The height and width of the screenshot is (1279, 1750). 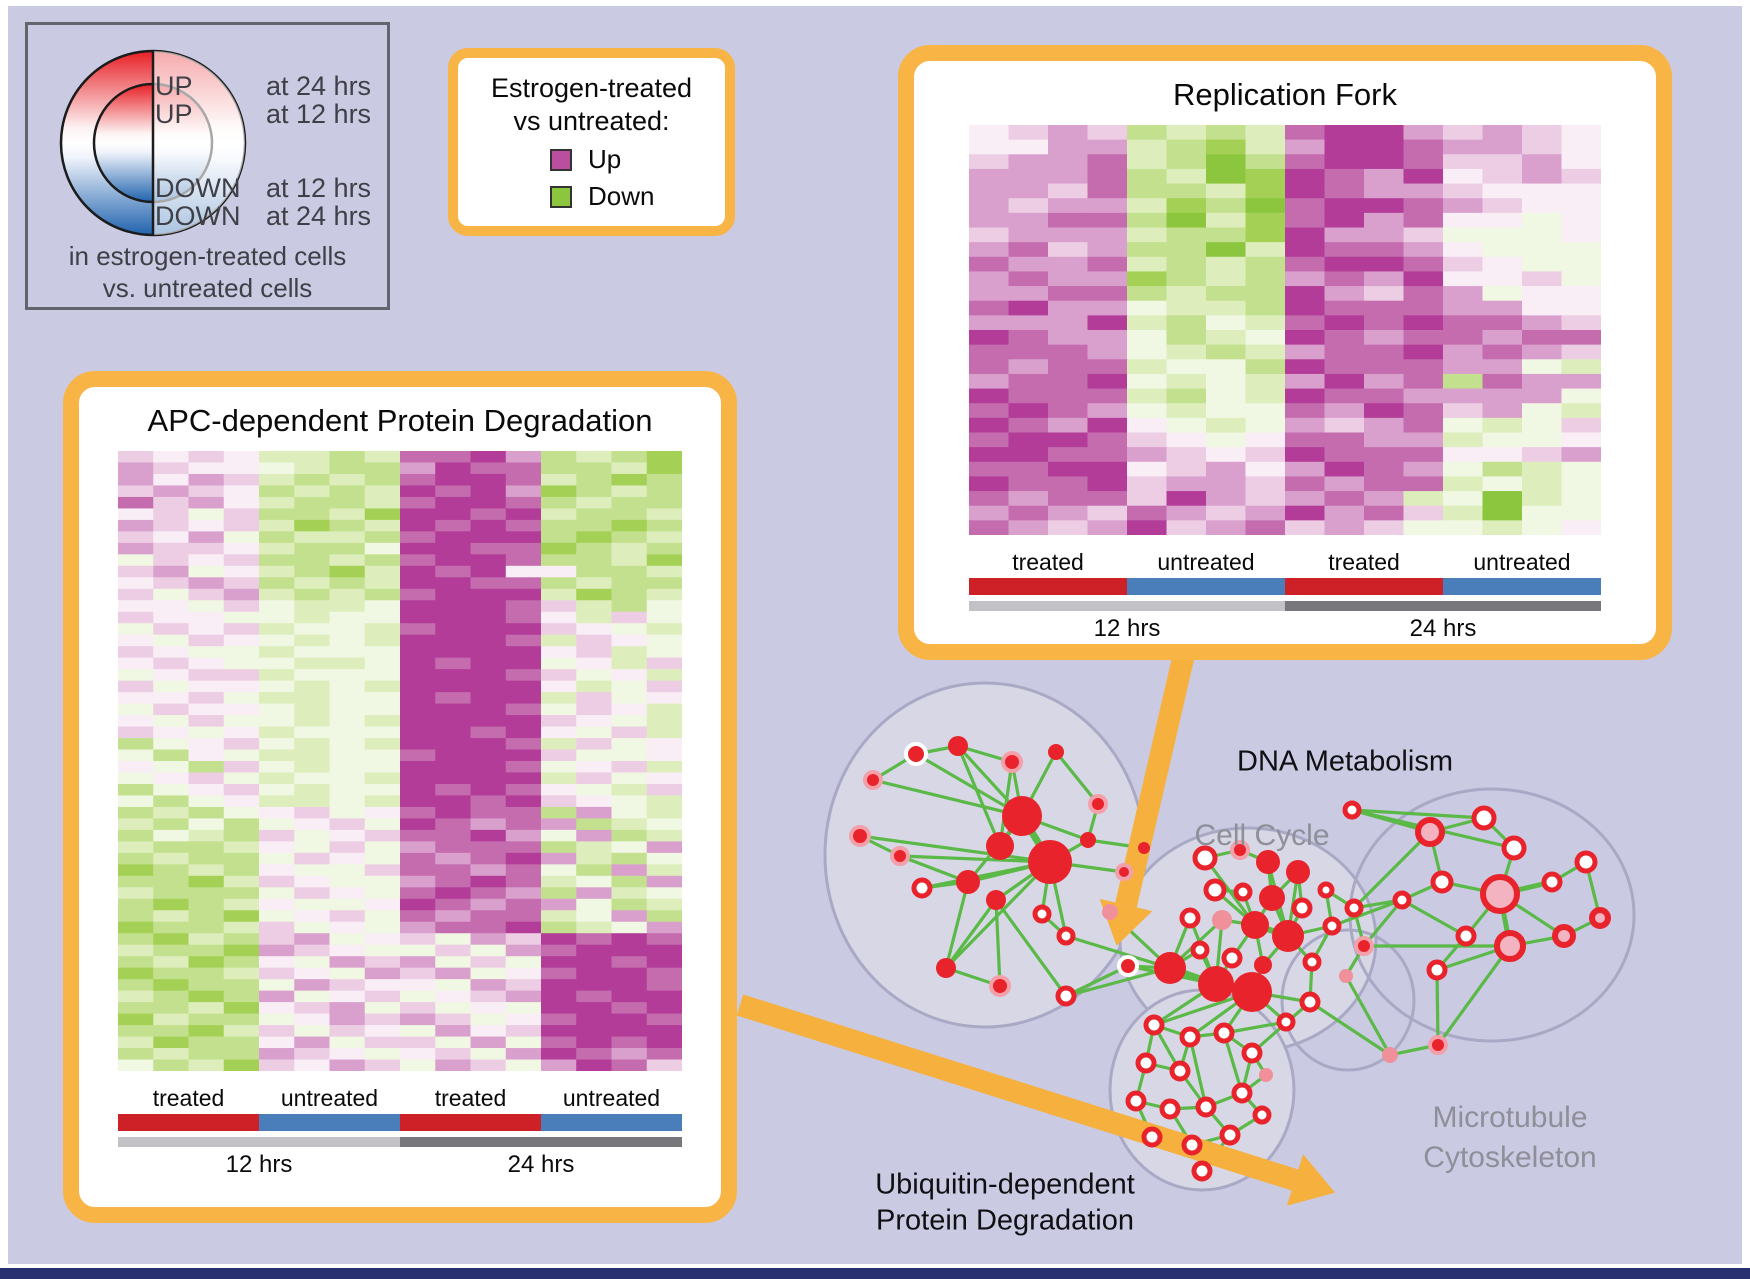 What do you see at coordinates (207, 256) in the screenshot?
I see `legend-caption-line1: in estrogen-treated cells` at bounding box center [207, 256].